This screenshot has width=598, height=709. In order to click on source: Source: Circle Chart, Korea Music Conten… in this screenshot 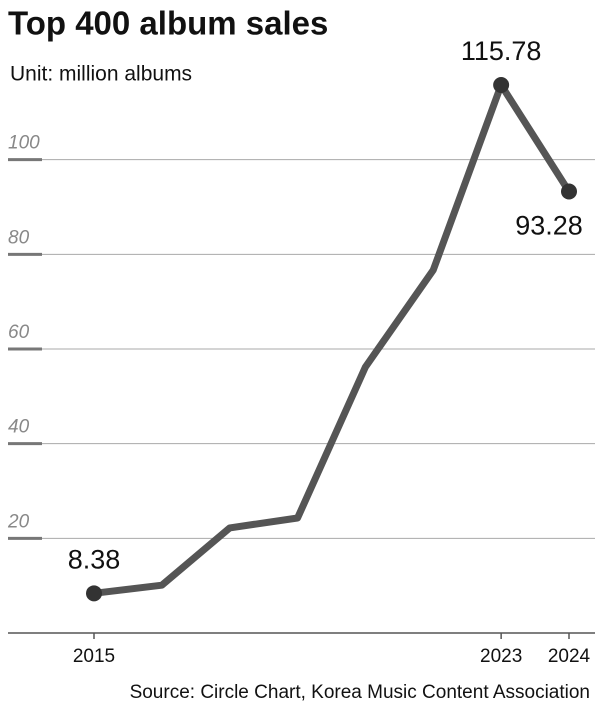, I will do `click(360, 692)`.